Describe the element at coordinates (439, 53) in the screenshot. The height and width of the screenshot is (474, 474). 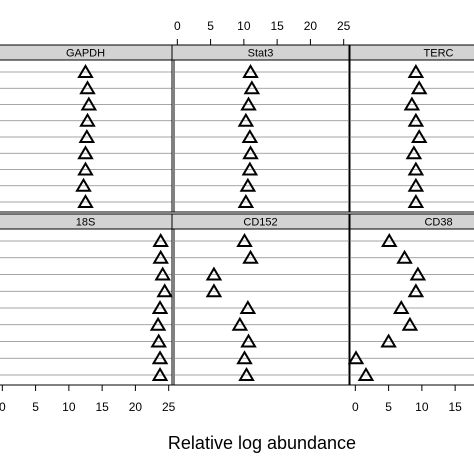
I see `strip-label: TERC` at that location.